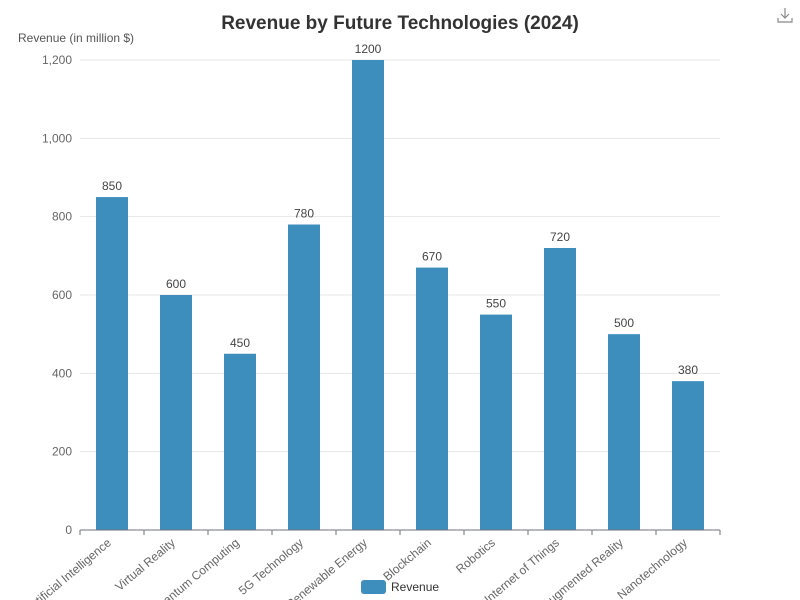 The image size is (800, 600). I want to click on data-label: 850, so click(112, 186).